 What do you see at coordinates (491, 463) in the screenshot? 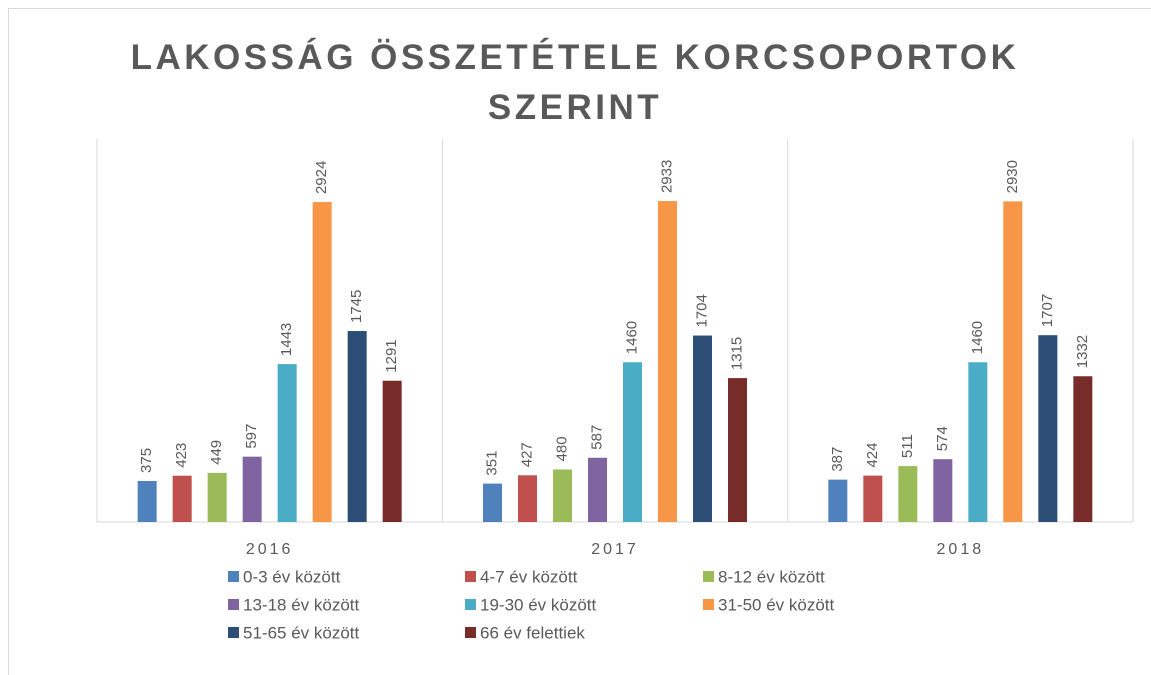
I see `data-label: 351` at bounding box center [491, 463].